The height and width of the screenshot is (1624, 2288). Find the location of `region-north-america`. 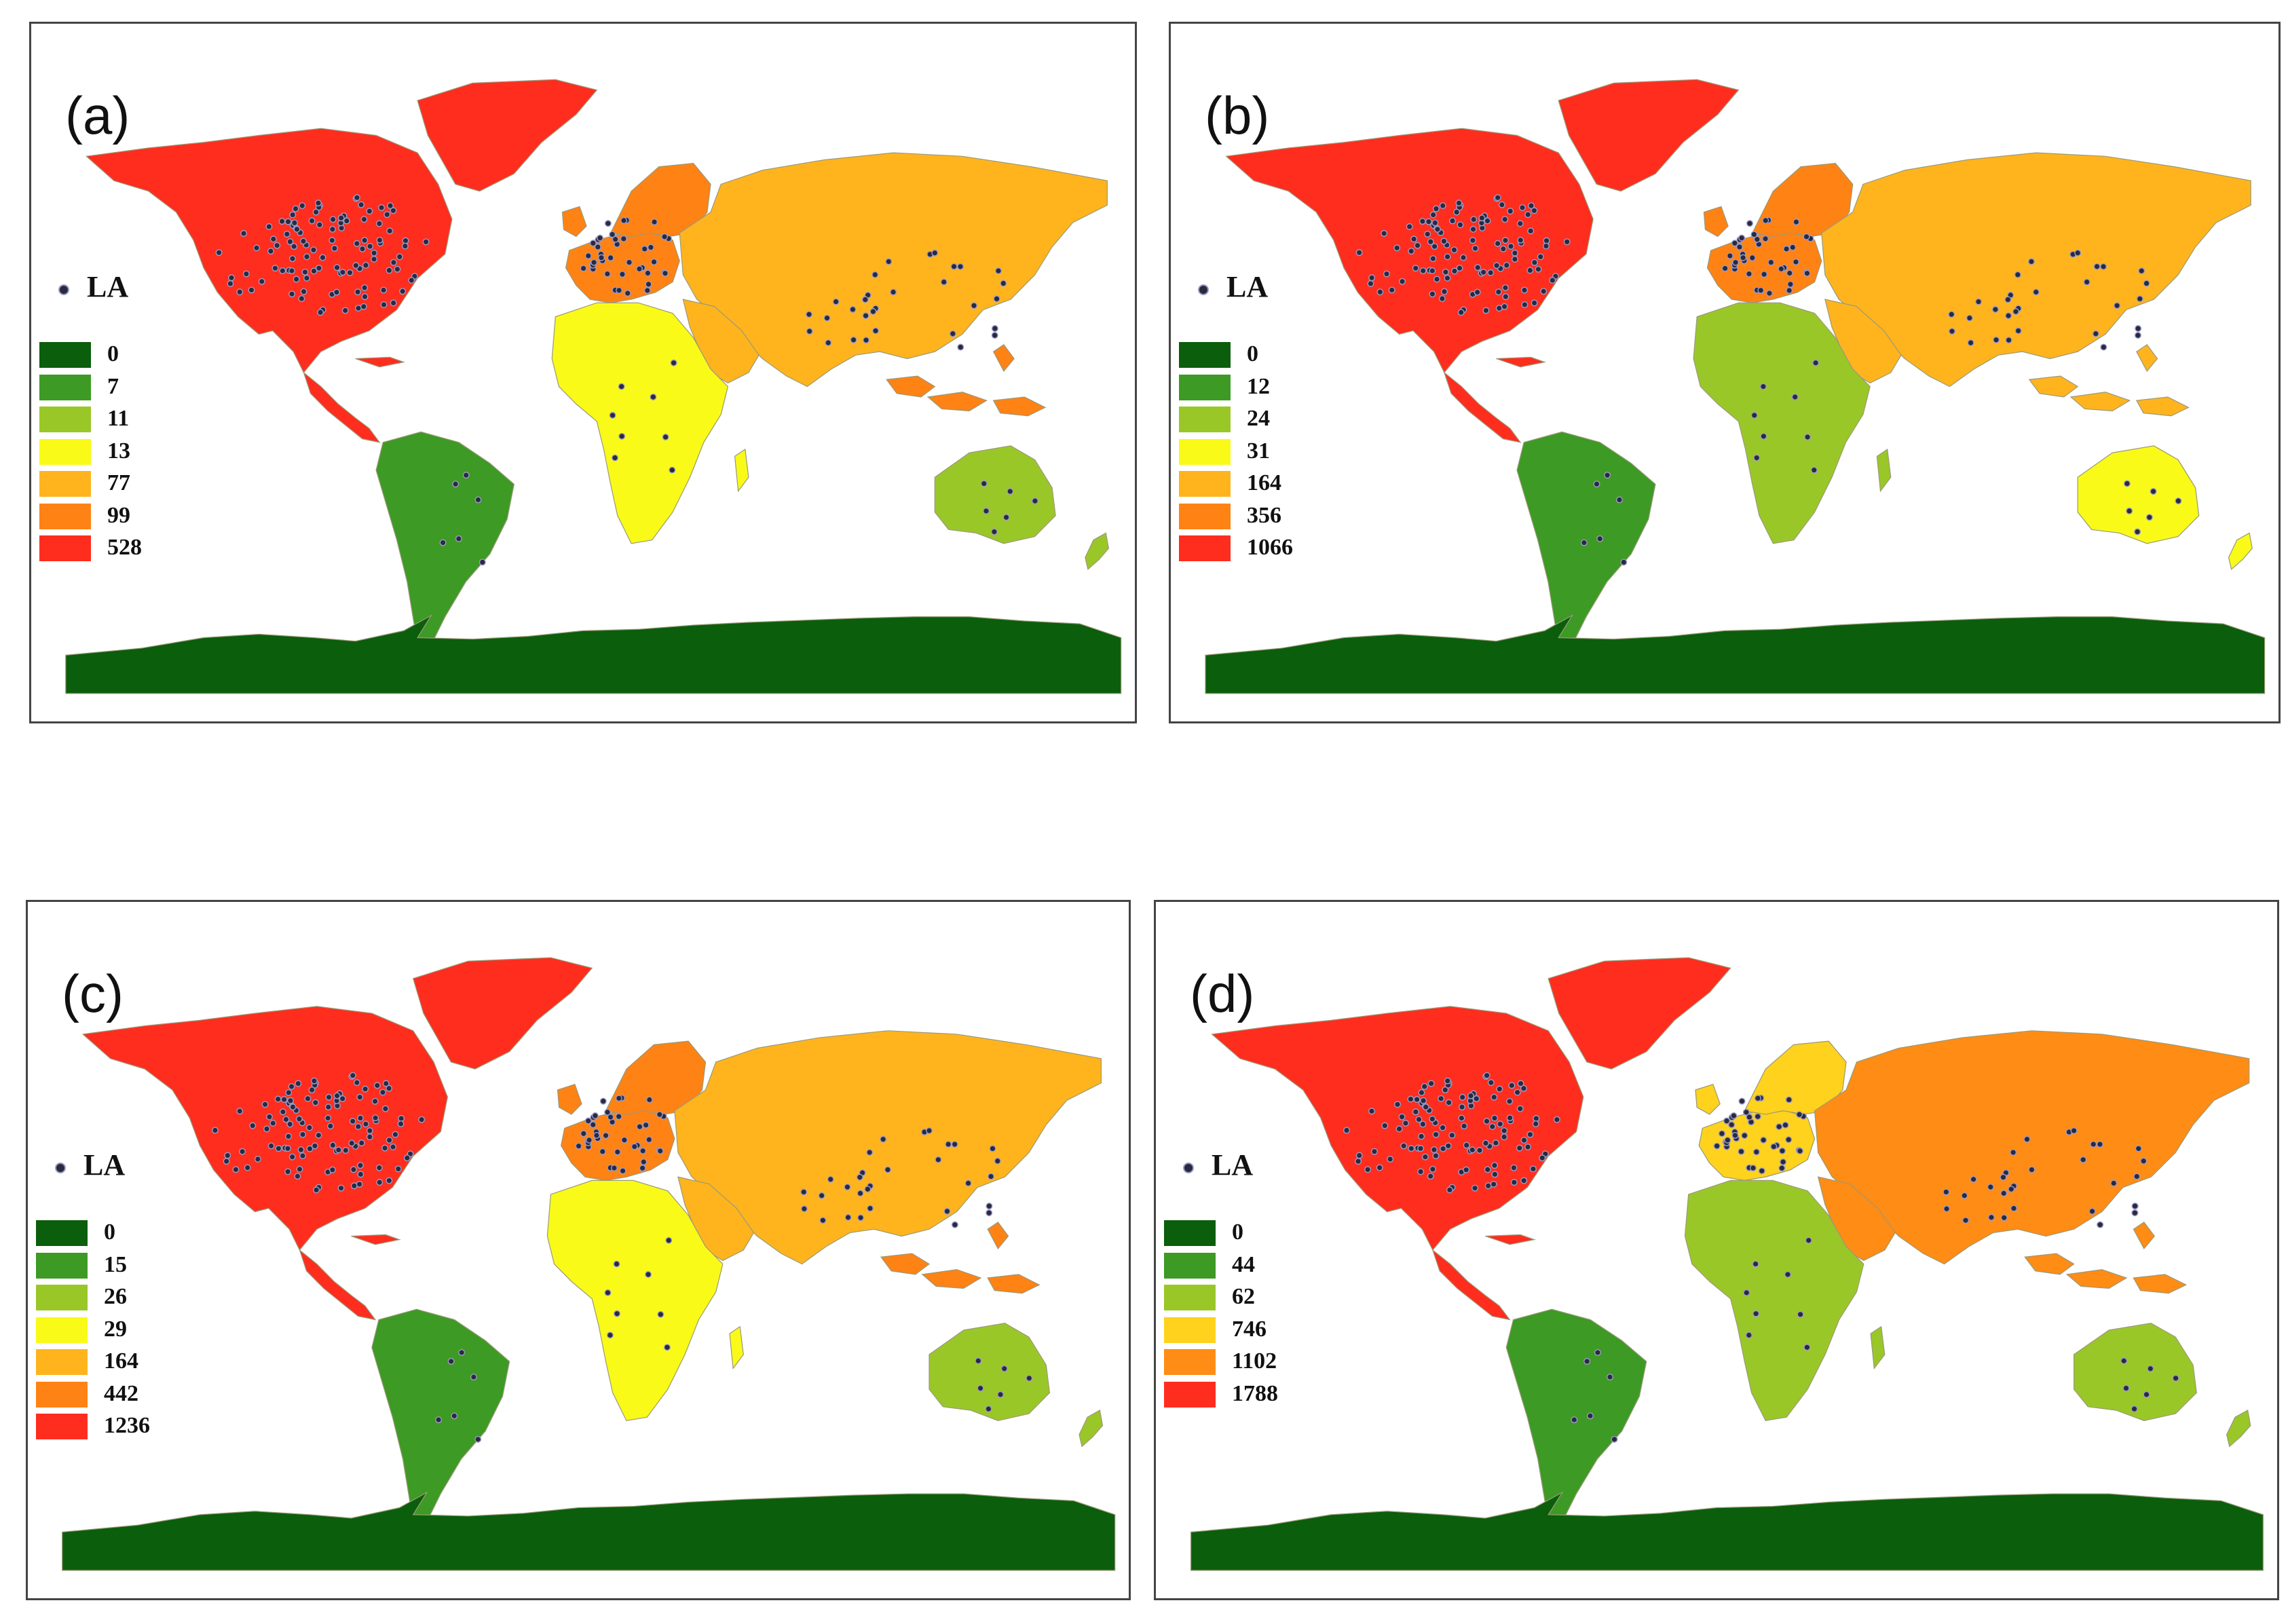

region-north-america is located at coordinates (265, 1163).